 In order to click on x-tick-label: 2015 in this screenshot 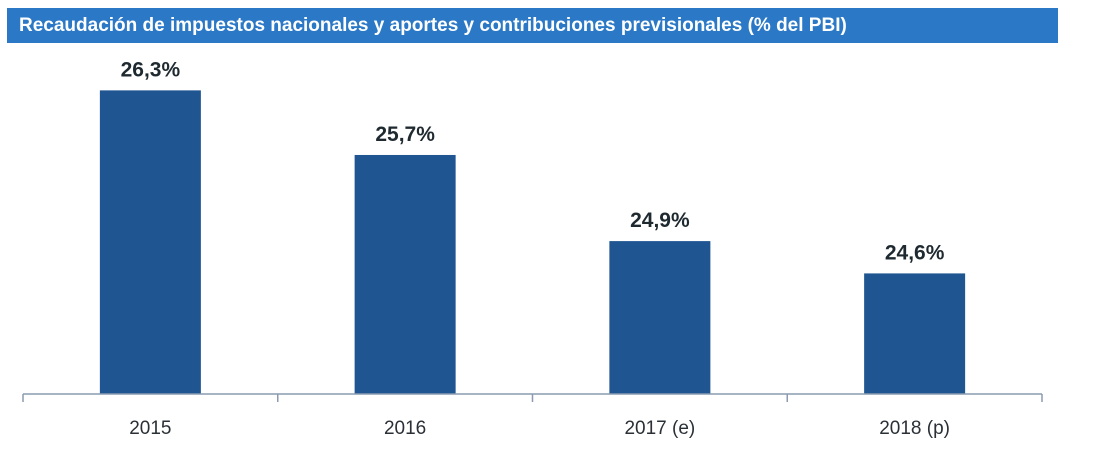, I will do `click(150, 428)`.